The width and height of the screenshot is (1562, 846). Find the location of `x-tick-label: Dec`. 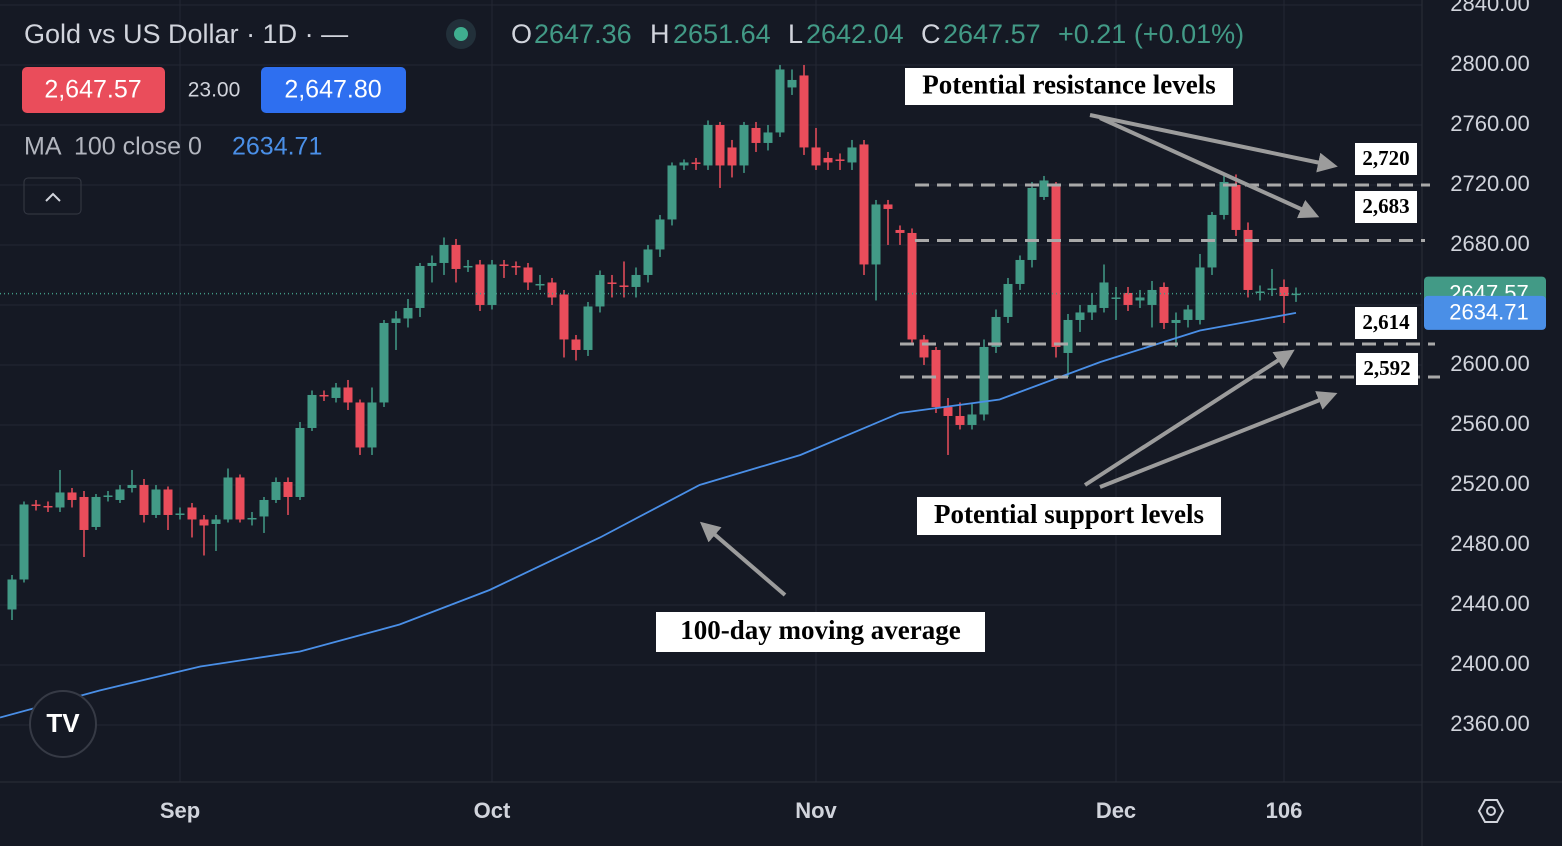

x-tick-label: Dec is located at coordinates (1116, 810).